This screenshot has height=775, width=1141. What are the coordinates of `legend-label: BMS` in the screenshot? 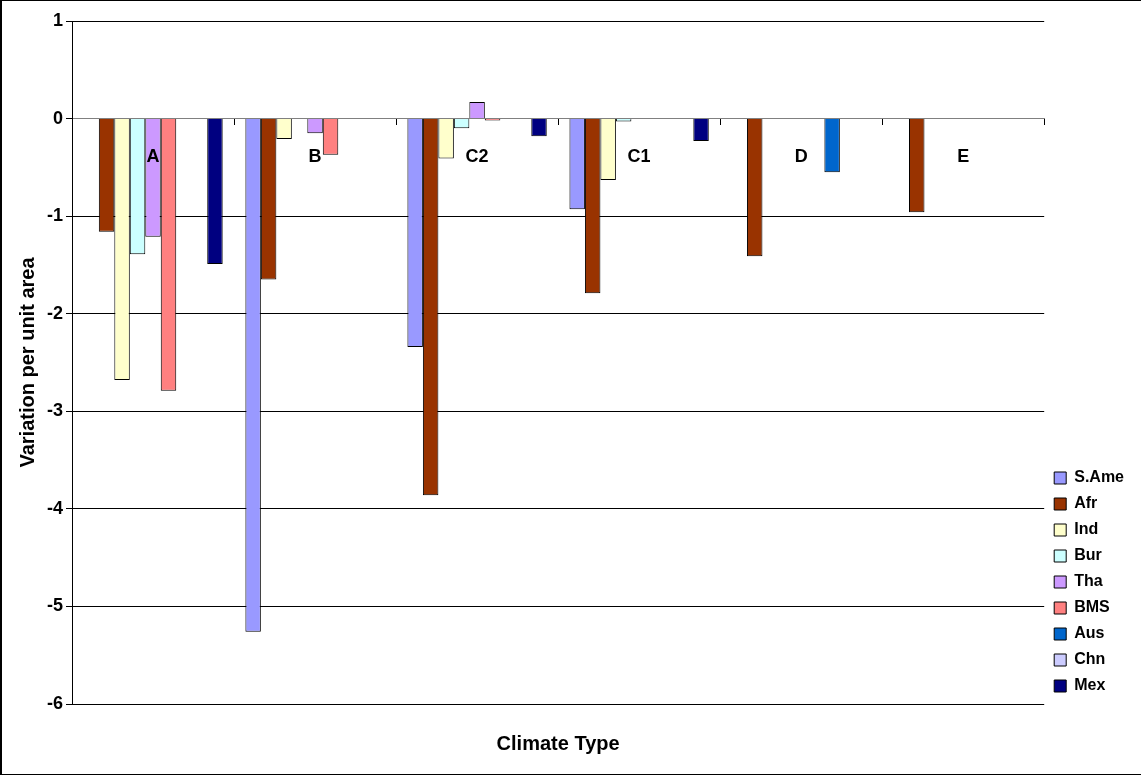 It's located at (1092, 607).